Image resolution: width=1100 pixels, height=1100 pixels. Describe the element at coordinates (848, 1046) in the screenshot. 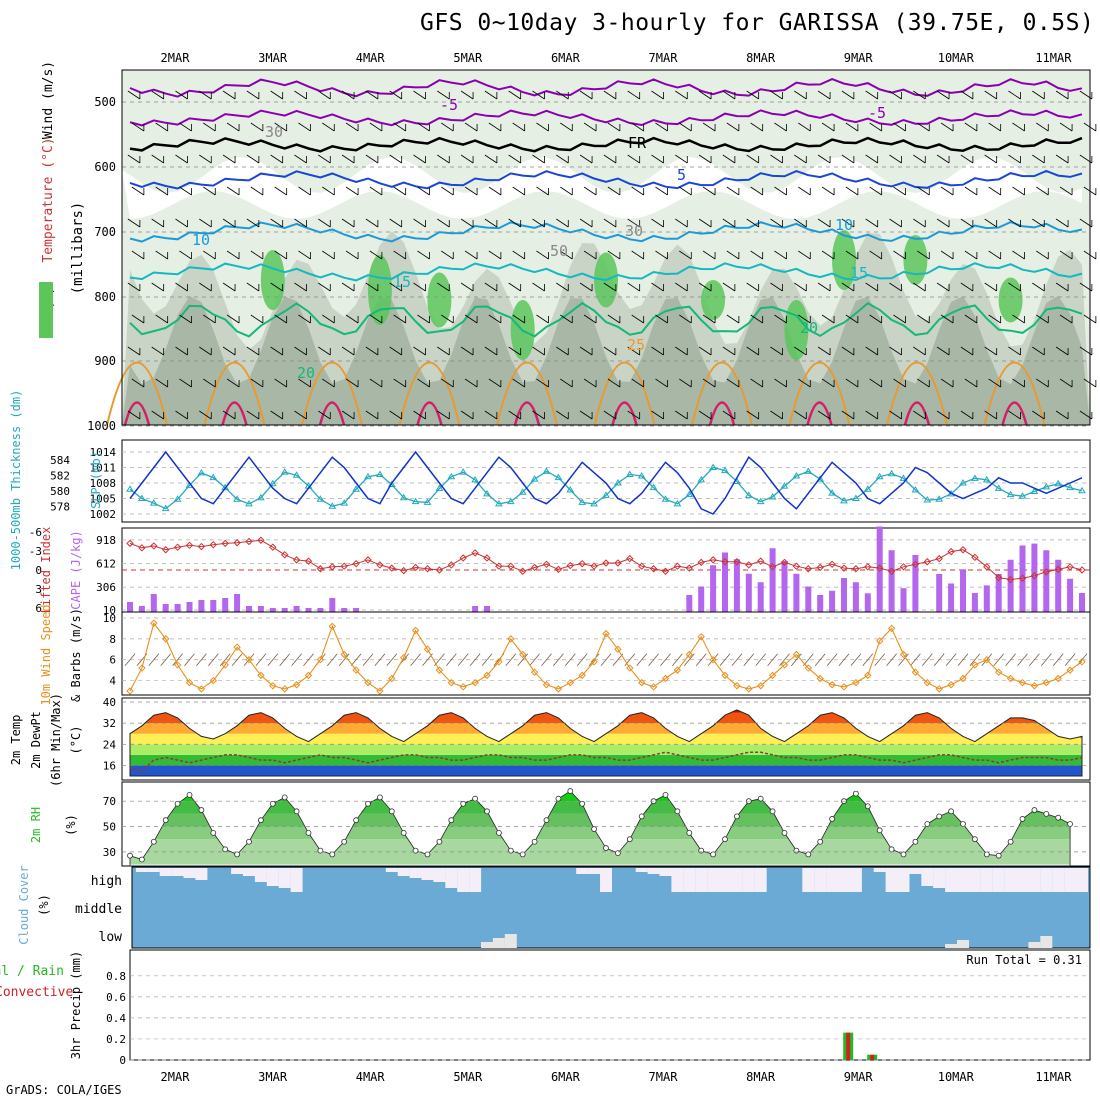

I see `precip-bar-convective` at that location.